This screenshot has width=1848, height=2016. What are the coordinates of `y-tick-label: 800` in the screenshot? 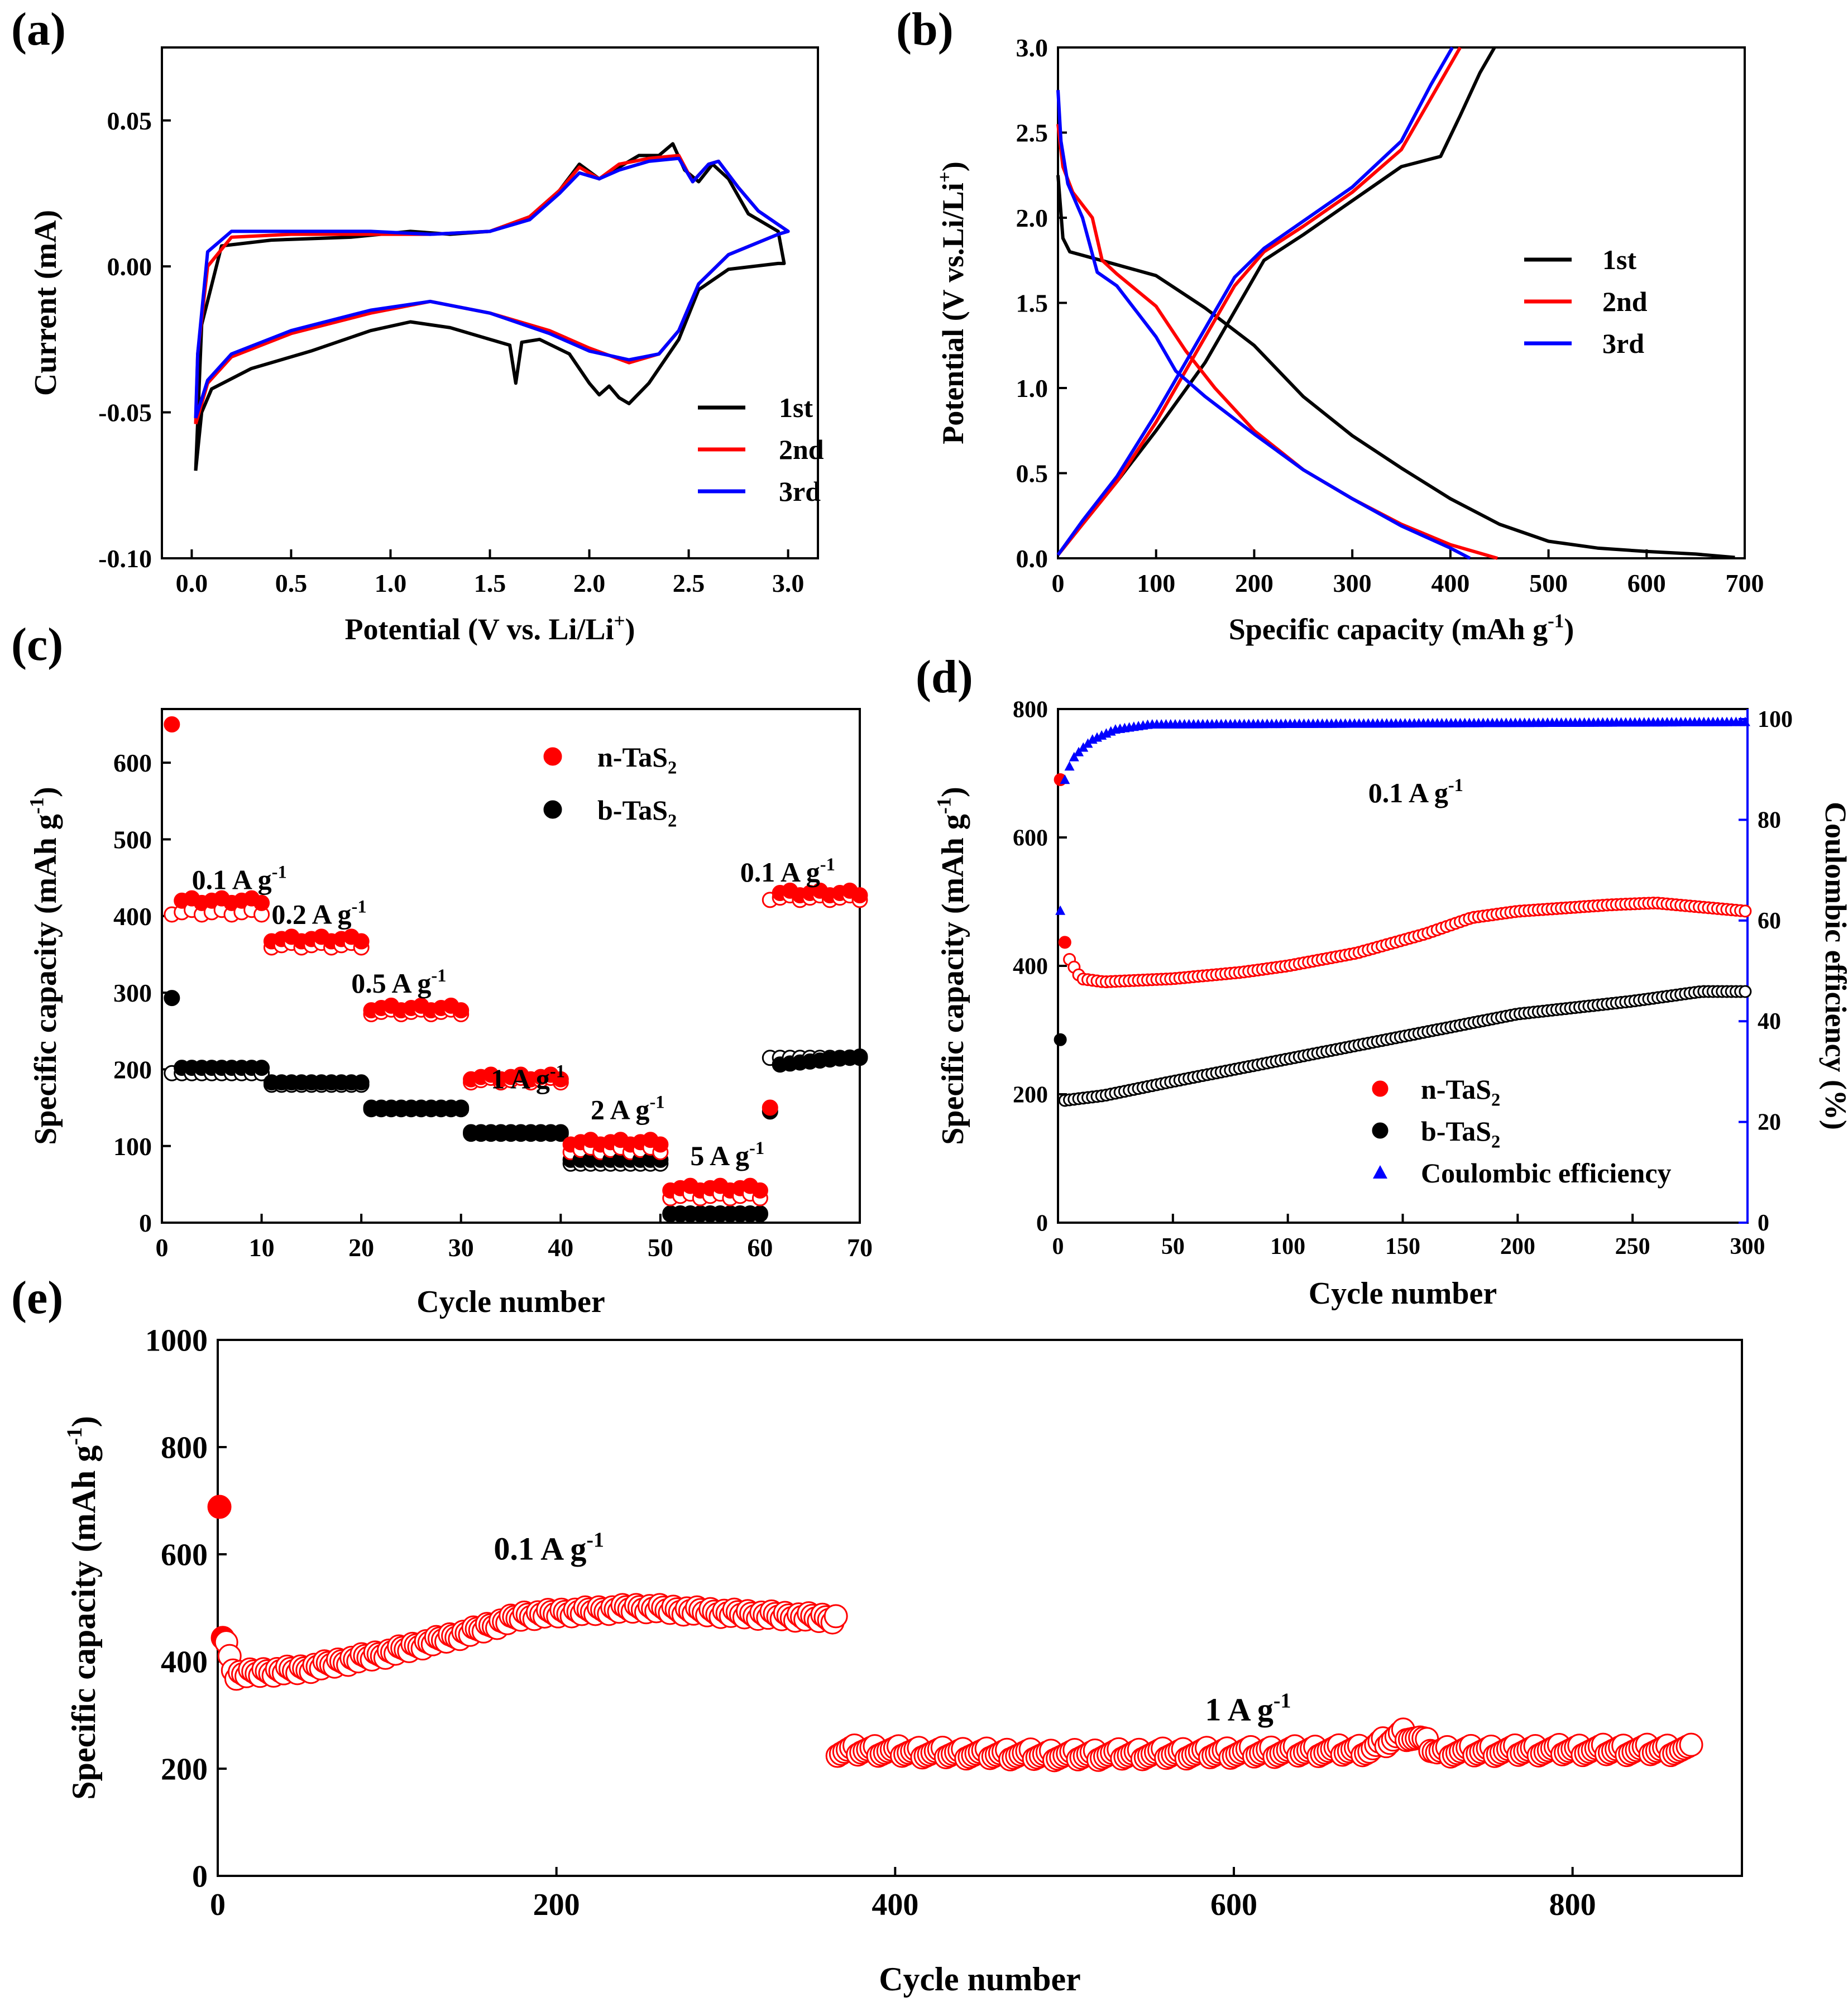 It's located at (184, 1448).